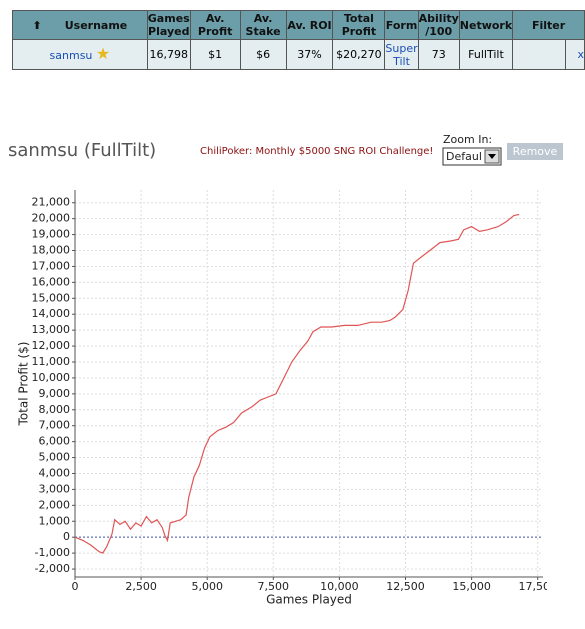 The width and height of the screenshot is (585, 629). I want to click on header-text: Username, so click(96, 25).